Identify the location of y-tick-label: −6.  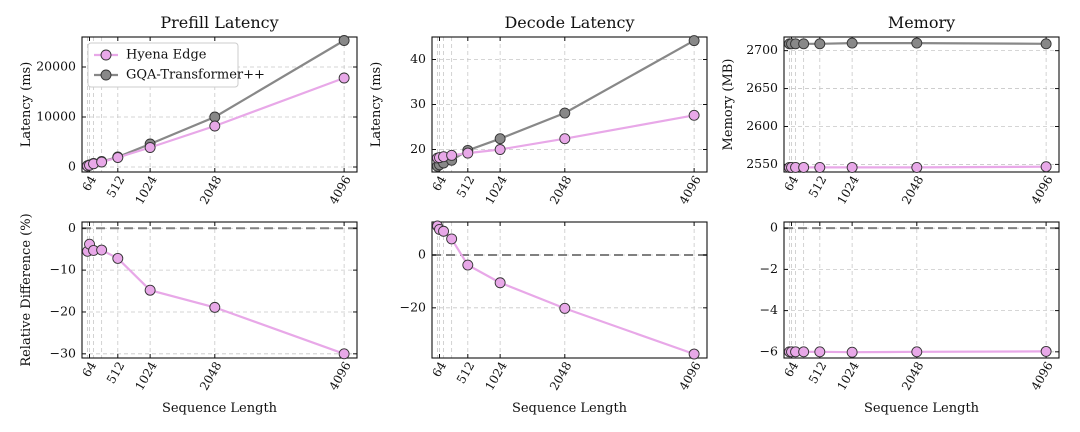
(769, 350).